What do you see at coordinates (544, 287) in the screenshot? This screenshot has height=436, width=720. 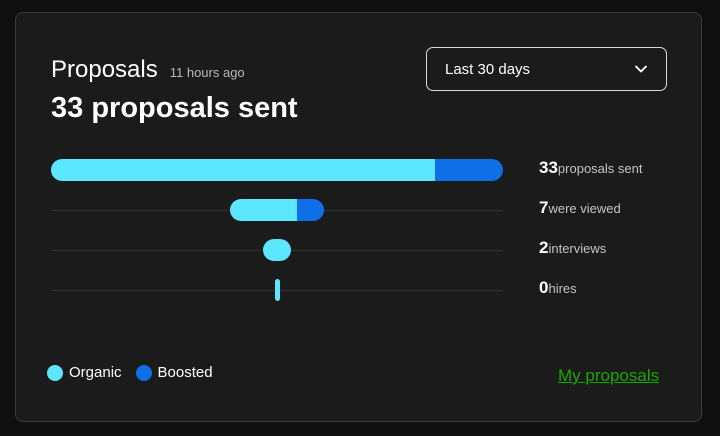 I see `funnel-stat-number: 0` at bounding box center [544, 287].